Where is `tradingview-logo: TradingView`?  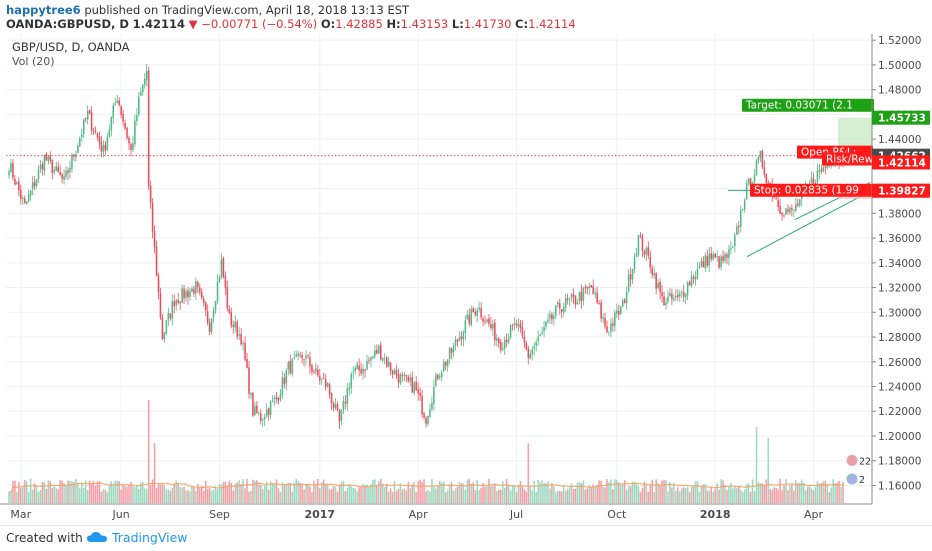 tradingview-logo: TradingView is located at coordinates (137, 537).